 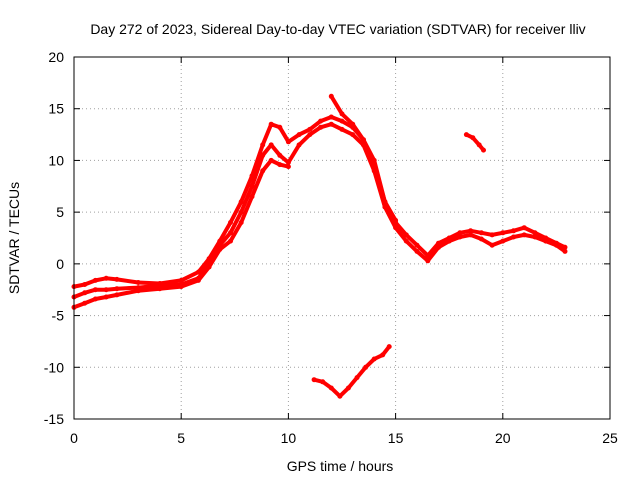 What do you see at coordinates (58, 316) in the screenshot?
I see `y-tick-label: -5` at bounding box center [58, 316].